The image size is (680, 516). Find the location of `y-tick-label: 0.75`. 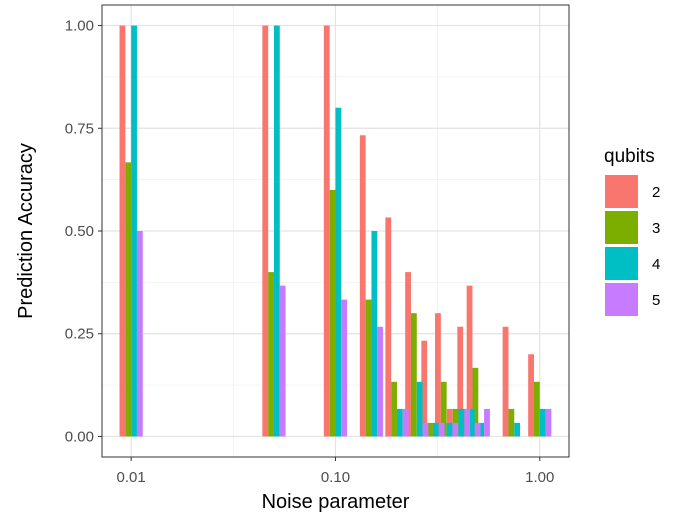

y-tick-label: 0.75 is located at coordinates (79, 128).